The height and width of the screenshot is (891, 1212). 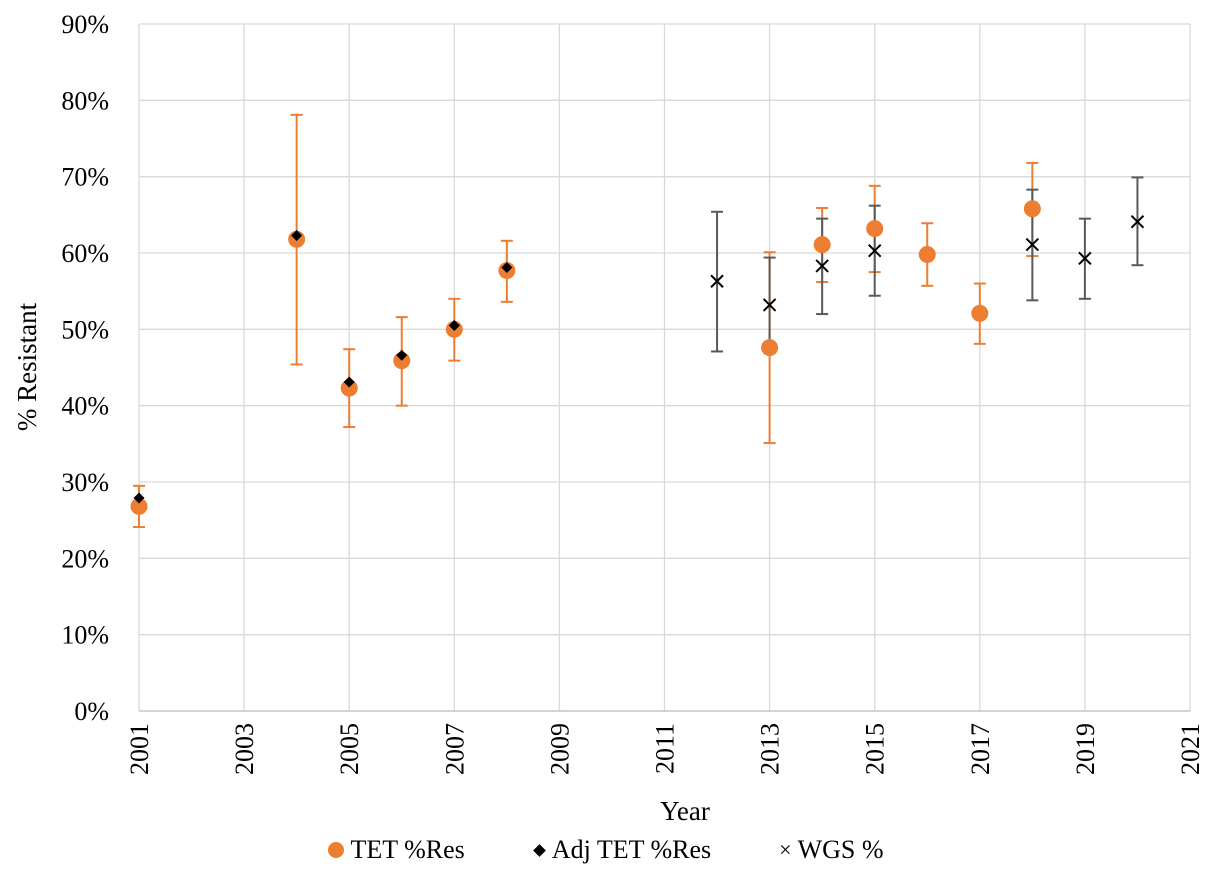 I want to click on x-tick-label: 2009, so click(x=559, y=749).